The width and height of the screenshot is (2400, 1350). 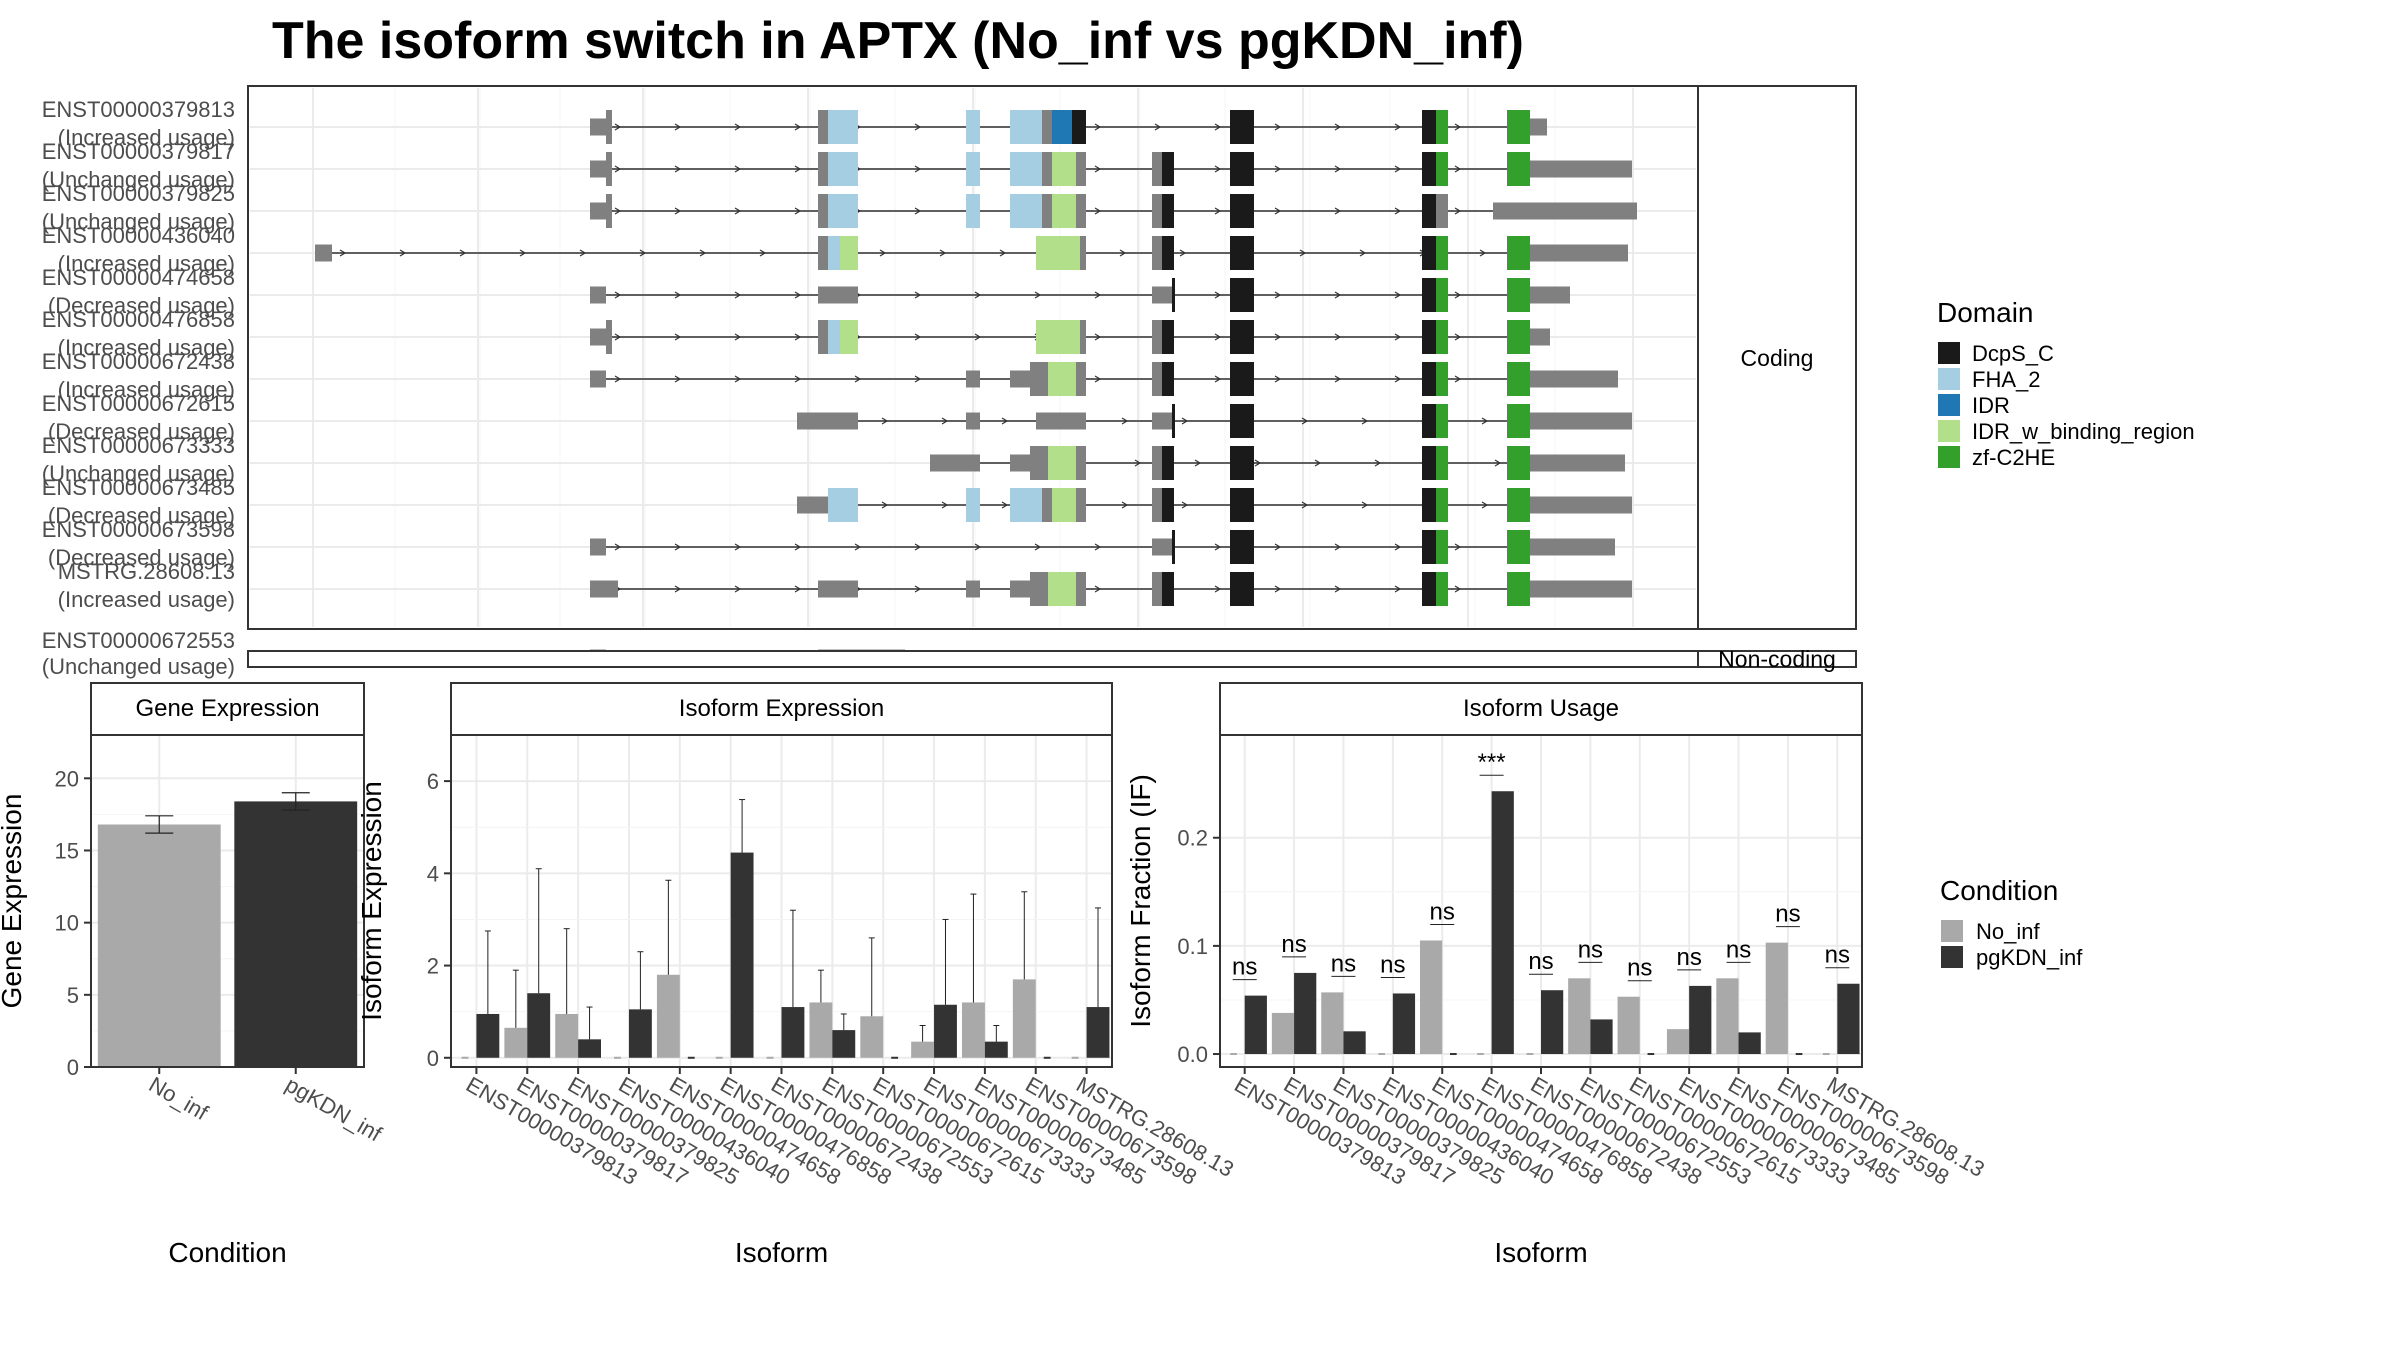 I want to click on bar-No_inf-ENST00000673333, so click(x=1678, y=1042).